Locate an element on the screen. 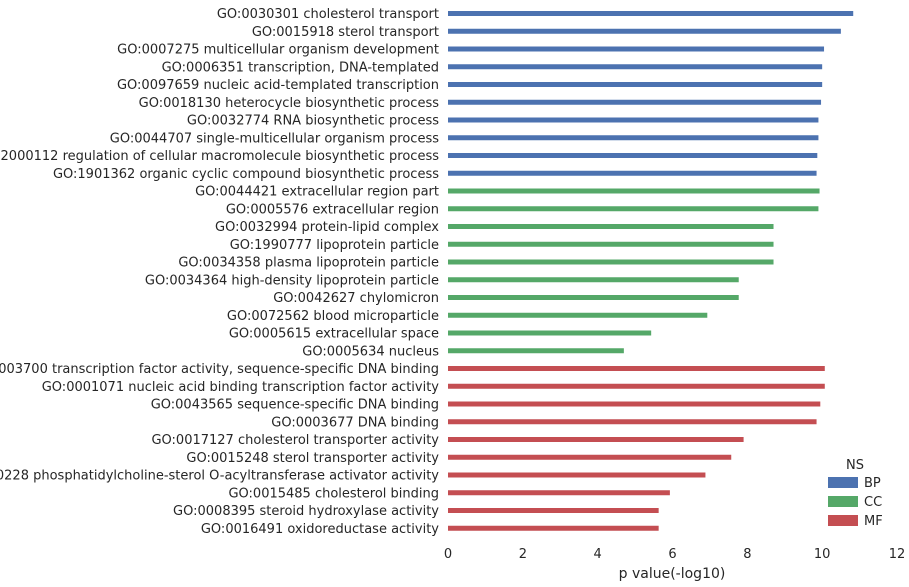 This screenshot has width=909, height=587. category-label: GO:1990777 lipoprotein particle is located at coordinates (334, 245).